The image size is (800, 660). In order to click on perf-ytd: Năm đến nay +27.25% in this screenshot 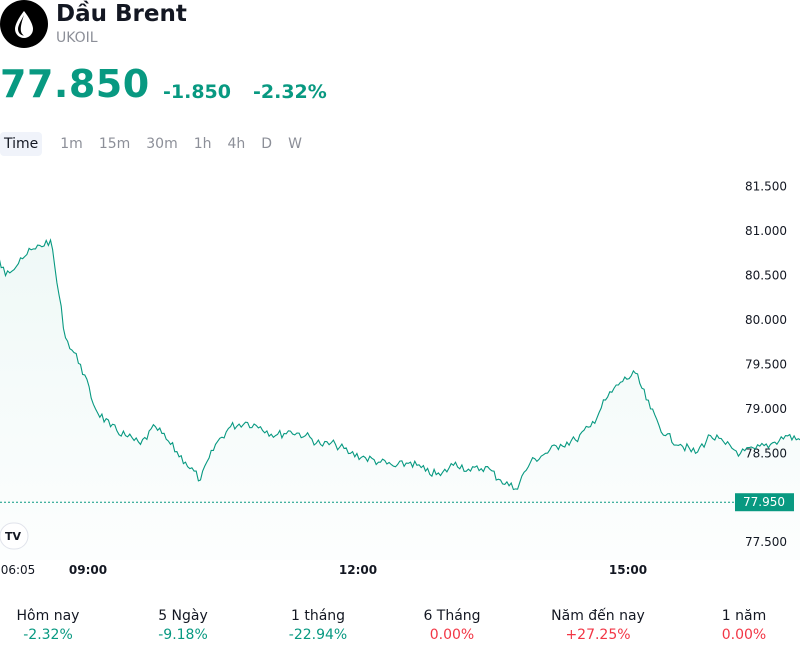, I will do `click(598, 625)`.